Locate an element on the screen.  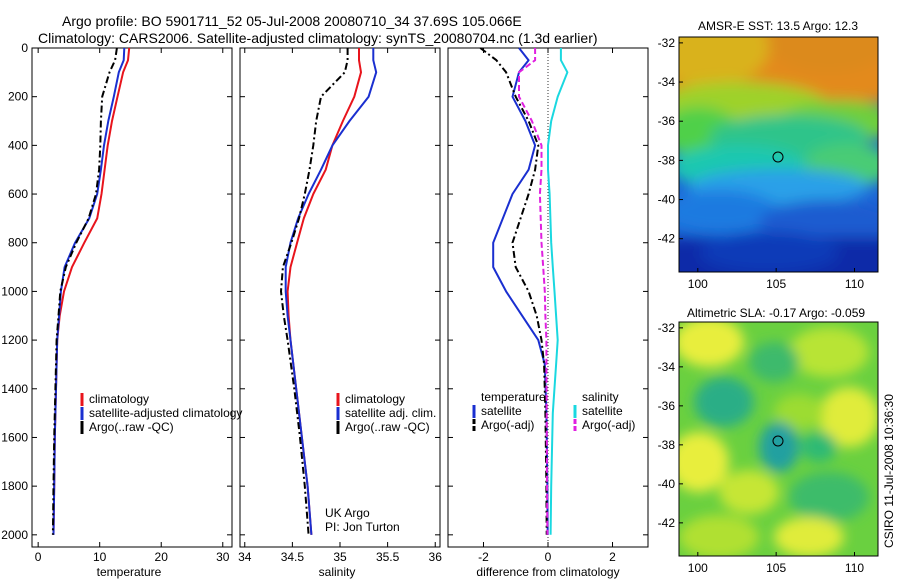
series-line-satellite-salinity is located at coordinates (558, 291).